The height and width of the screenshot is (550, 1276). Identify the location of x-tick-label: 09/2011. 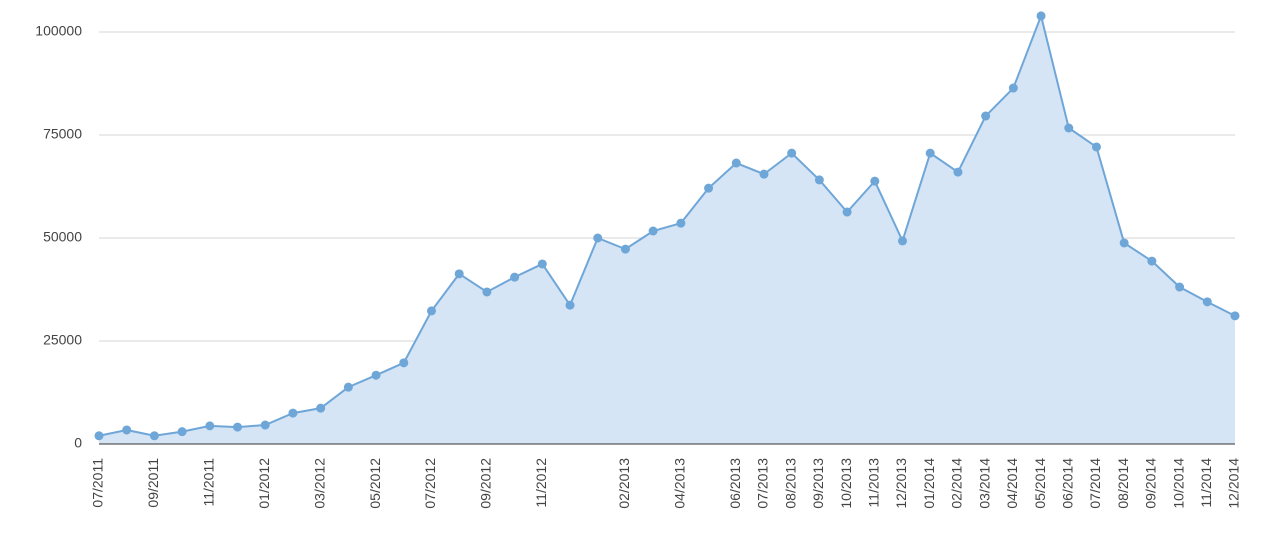
(153, 483).